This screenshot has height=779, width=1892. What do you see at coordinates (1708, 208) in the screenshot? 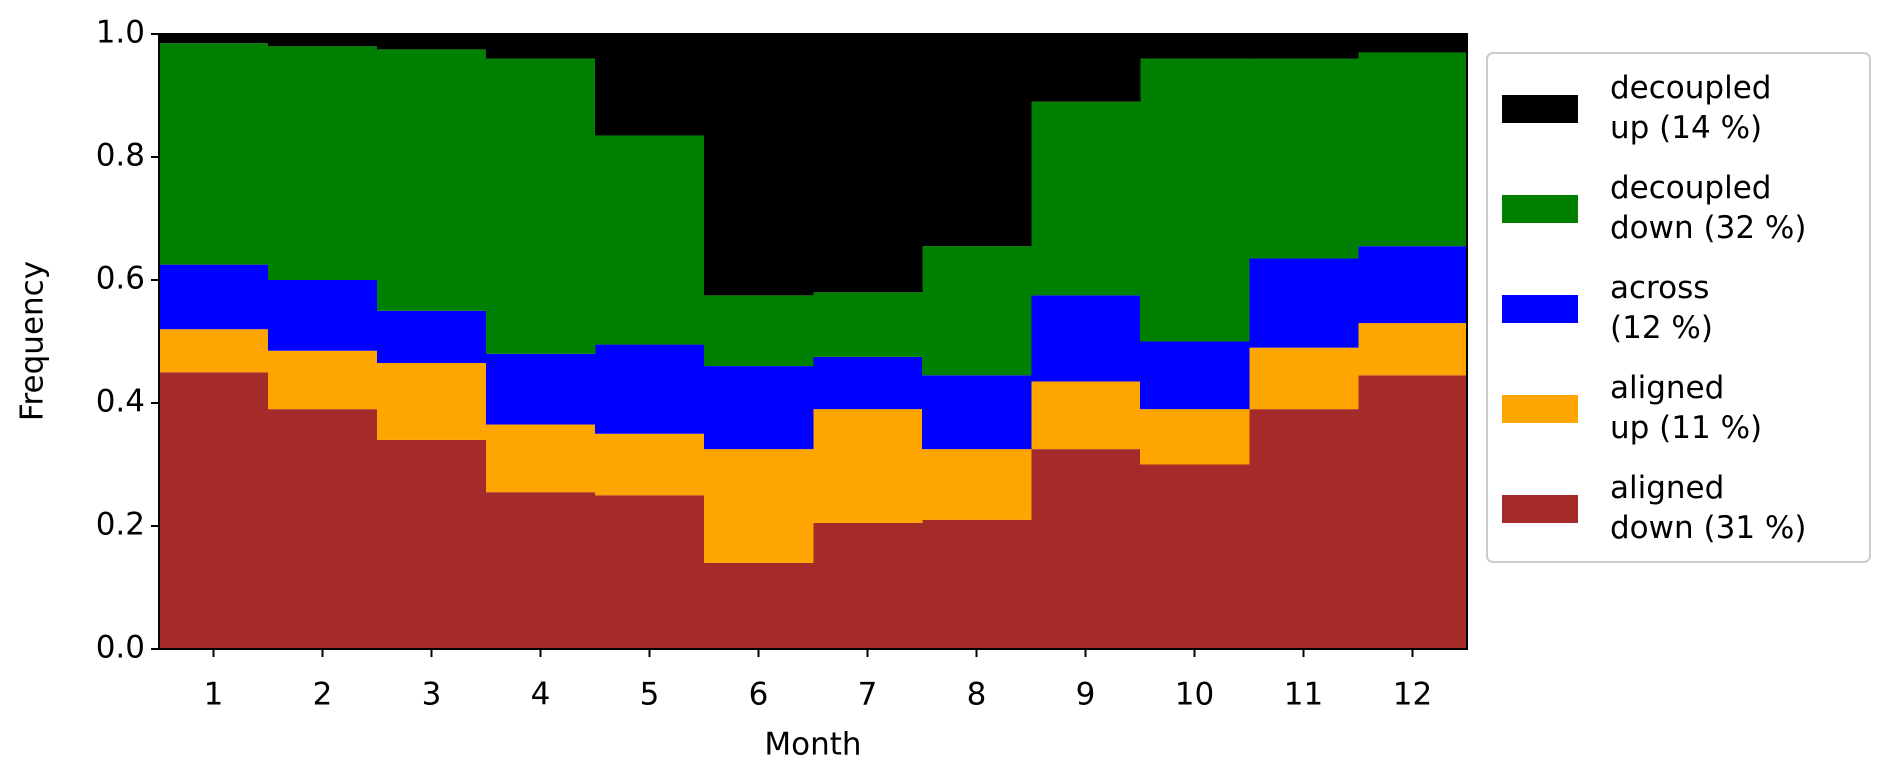
I see `legend-label: decoupled down (32 %)` at bounding box center [1708, 208].